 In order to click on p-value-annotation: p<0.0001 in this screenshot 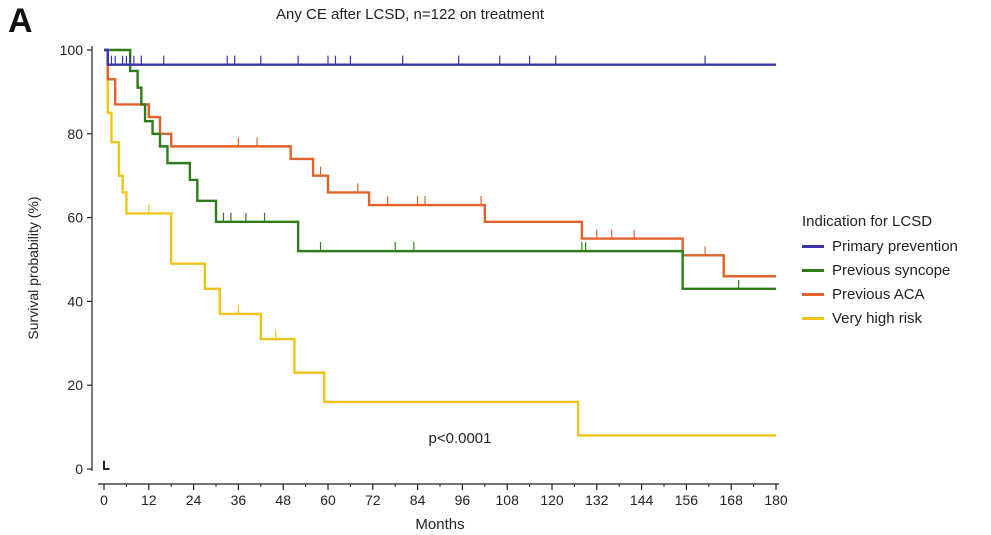, I will do `click(460, 438)`.